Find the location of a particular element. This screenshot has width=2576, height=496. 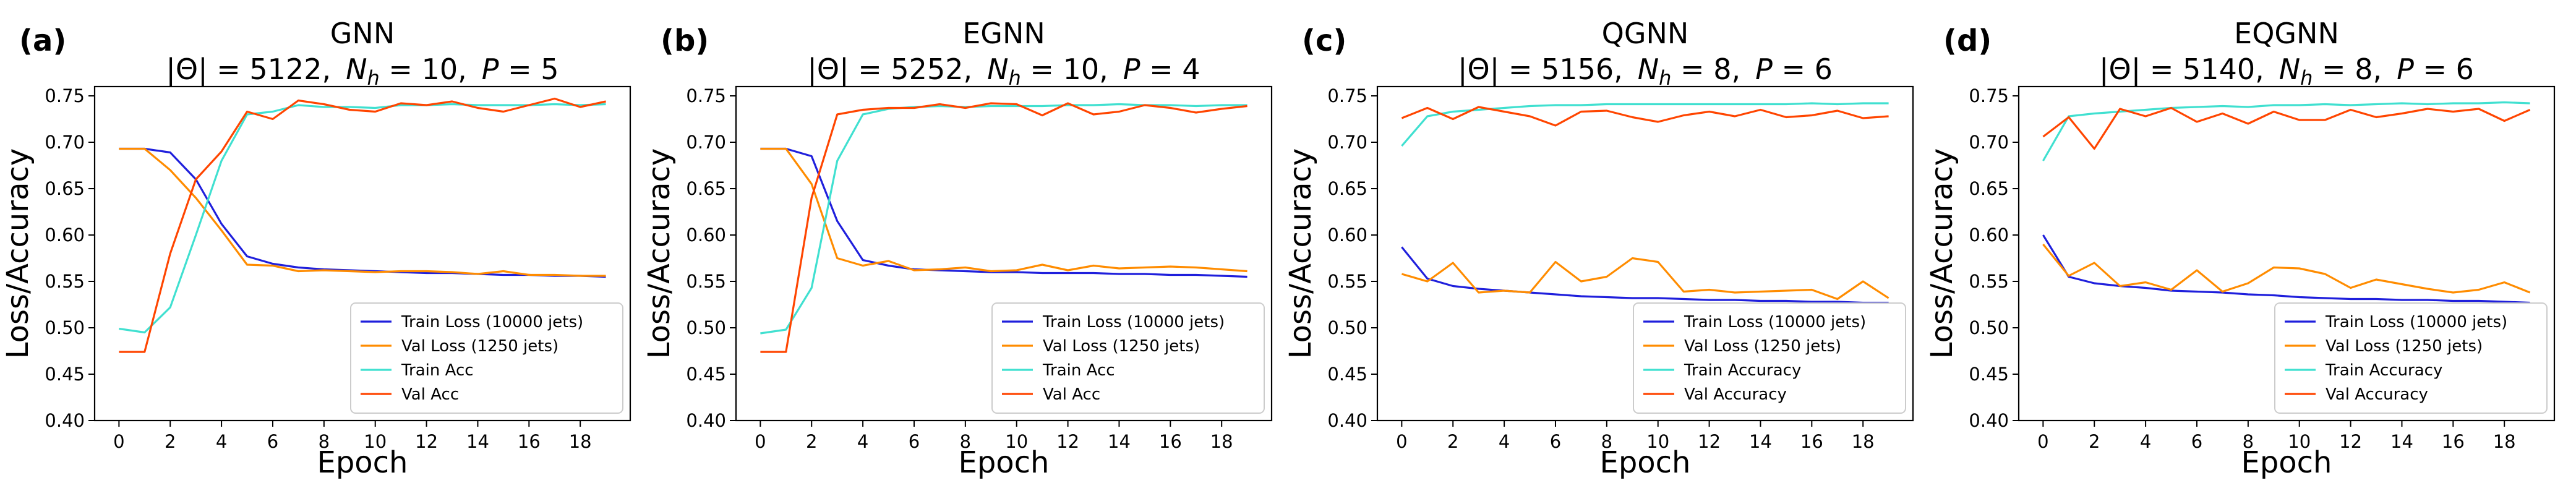

subtitle-nh-value: = 8, is located at coordinates (2347, 69).